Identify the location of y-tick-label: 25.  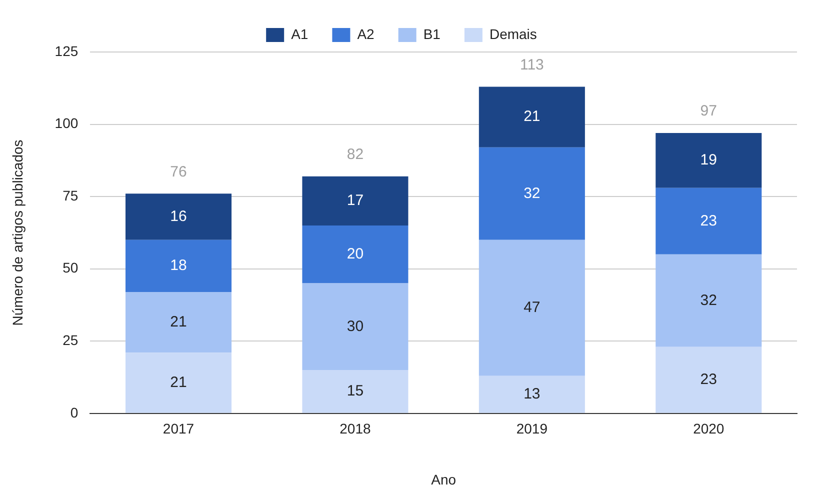
(70, 340).